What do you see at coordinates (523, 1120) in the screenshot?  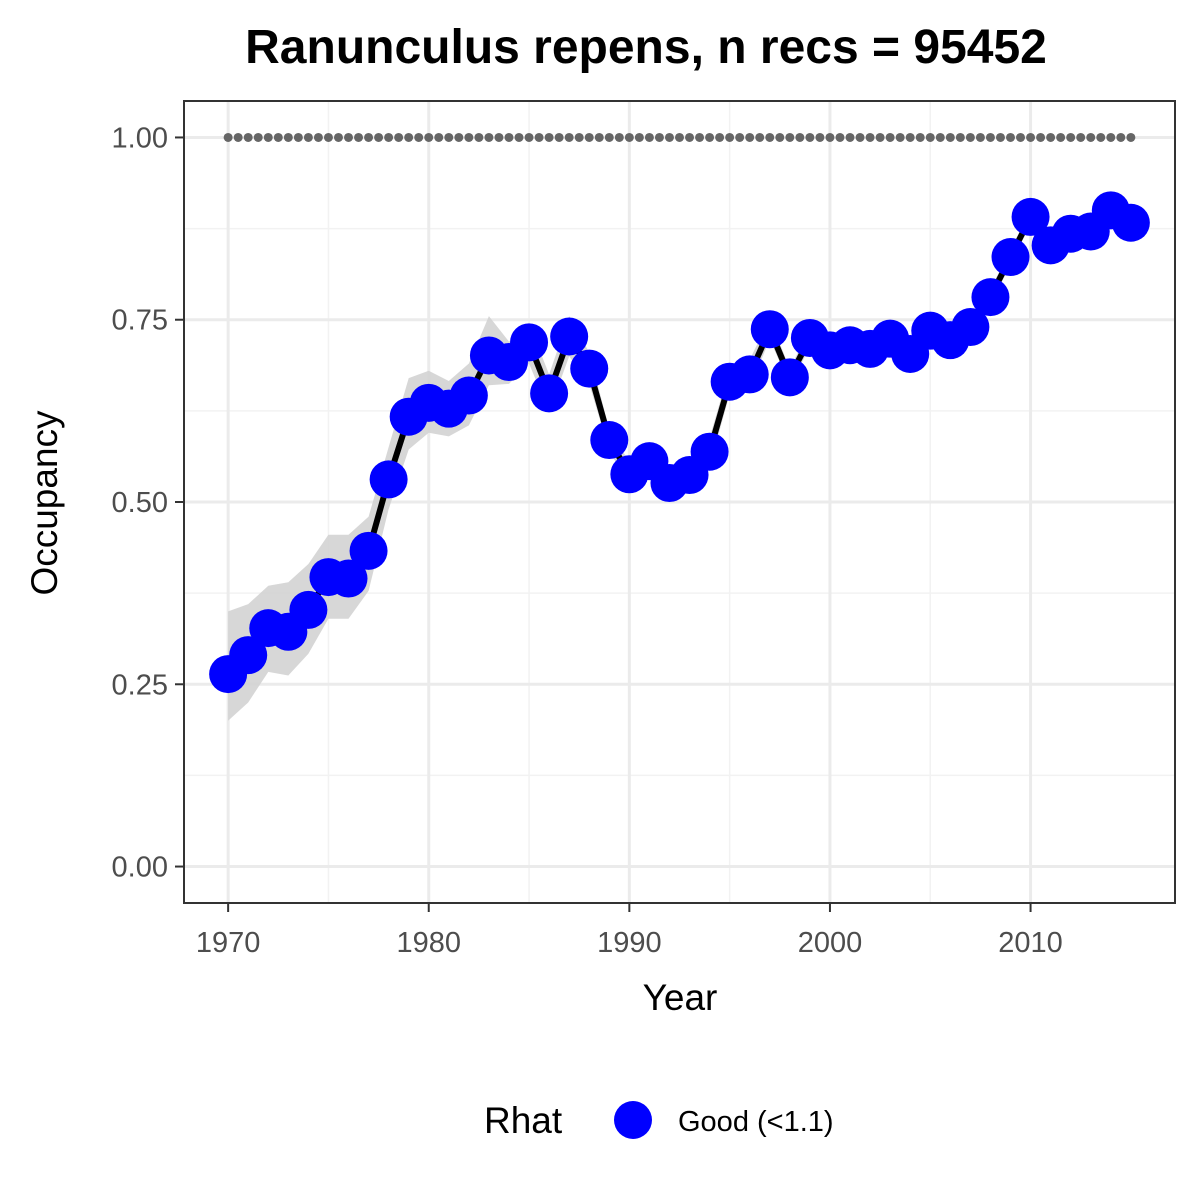 I see `legend-title: Rhat` at bounding box center [523, 1120].